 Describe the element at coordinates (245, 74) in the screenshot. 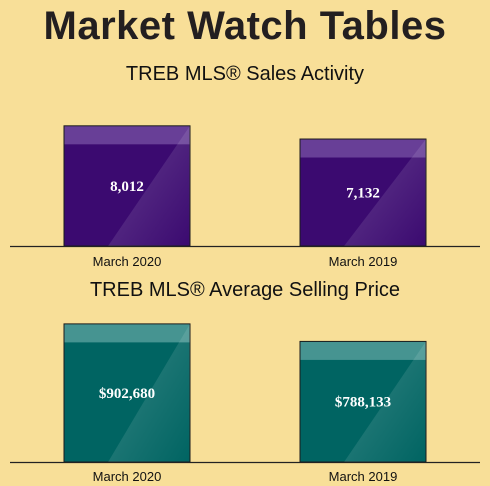

I see `chart-title-sales-activity: TREB MLS® Sales Activity` at that location.